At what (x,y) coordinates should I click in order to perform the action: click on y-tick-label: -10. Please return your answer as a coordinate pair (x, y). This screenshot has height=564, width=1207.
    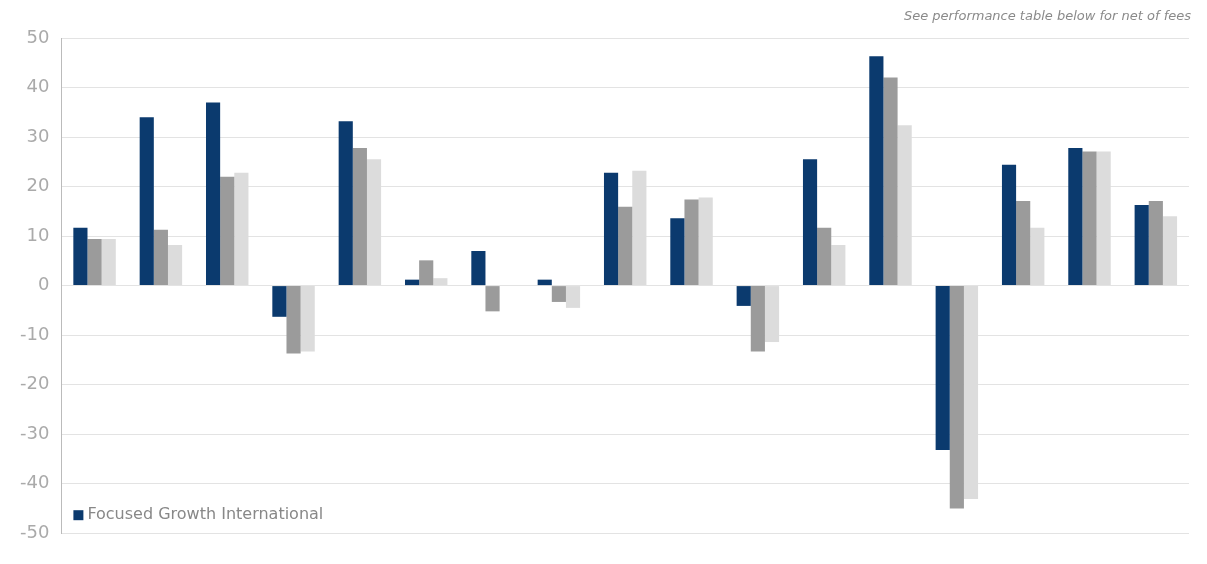
    Looking at the image, I should click on (34, 333).